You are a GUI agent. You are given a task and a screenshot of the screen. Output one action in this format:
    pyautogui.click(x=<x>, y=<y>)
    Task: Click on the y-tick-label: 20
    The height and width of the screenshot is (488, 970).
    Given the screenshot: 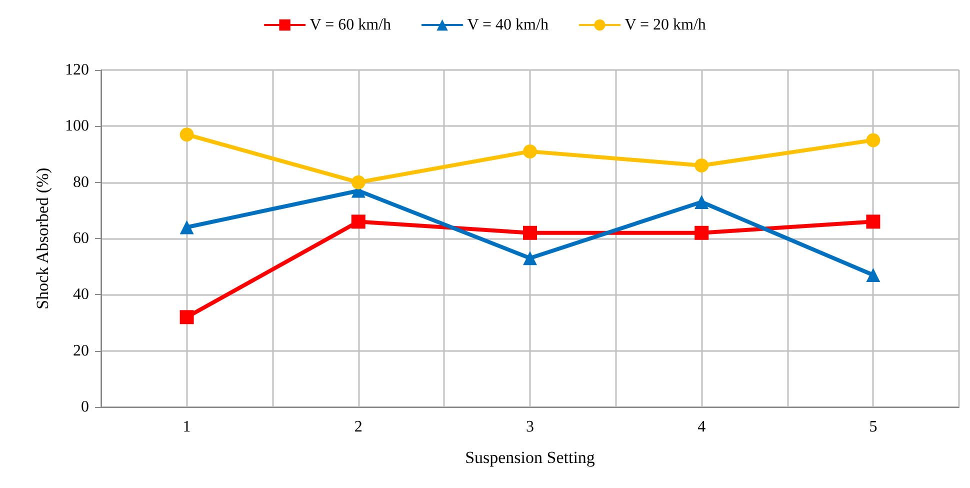 What is the action you would take?
    pyautogui.click(x=81, y=351)
    